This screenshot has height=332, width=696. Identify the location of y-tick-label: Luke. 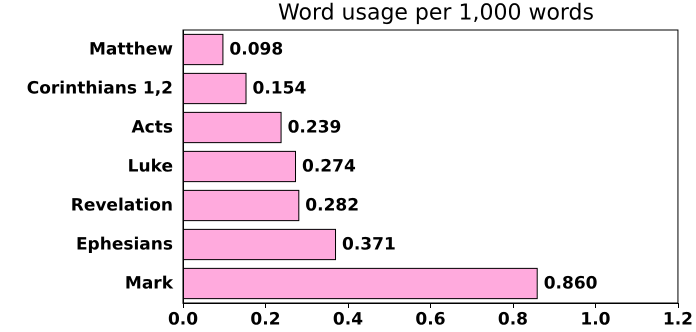
(150, 166).